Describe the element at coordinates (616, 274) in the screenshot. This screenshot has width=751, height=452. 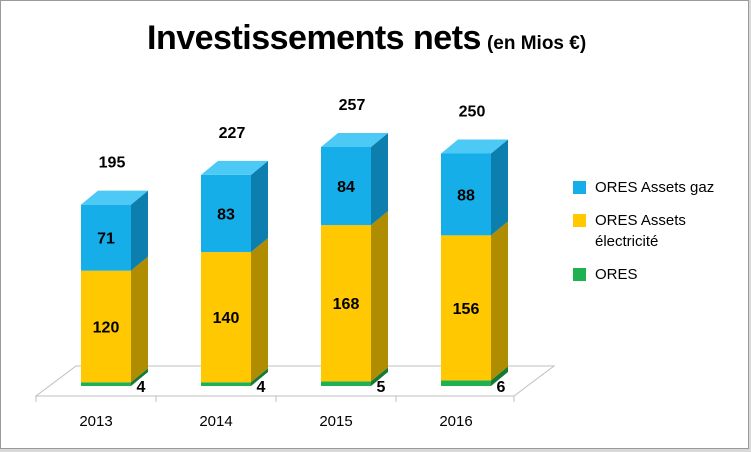
I see `legend-label-ores: ORES` at that location.